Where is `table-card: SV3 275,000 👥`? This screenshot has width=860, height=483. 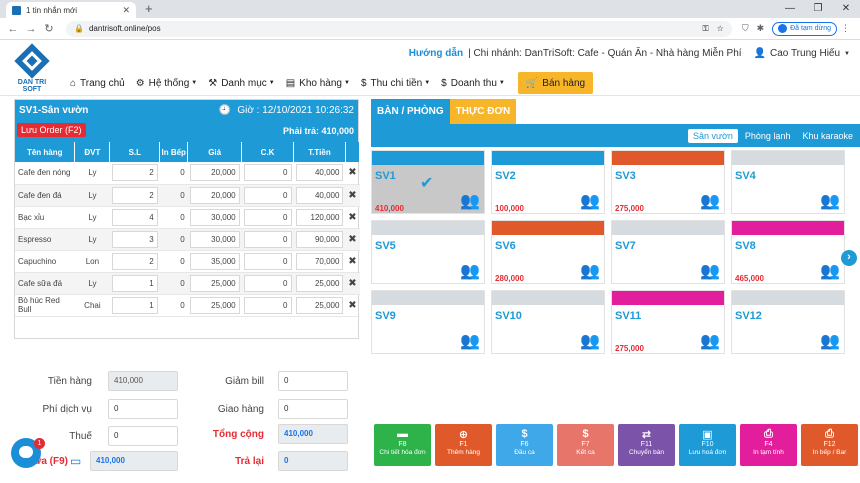
table-card: SV3 275,000 👥 is located at coordinates (668, 182).